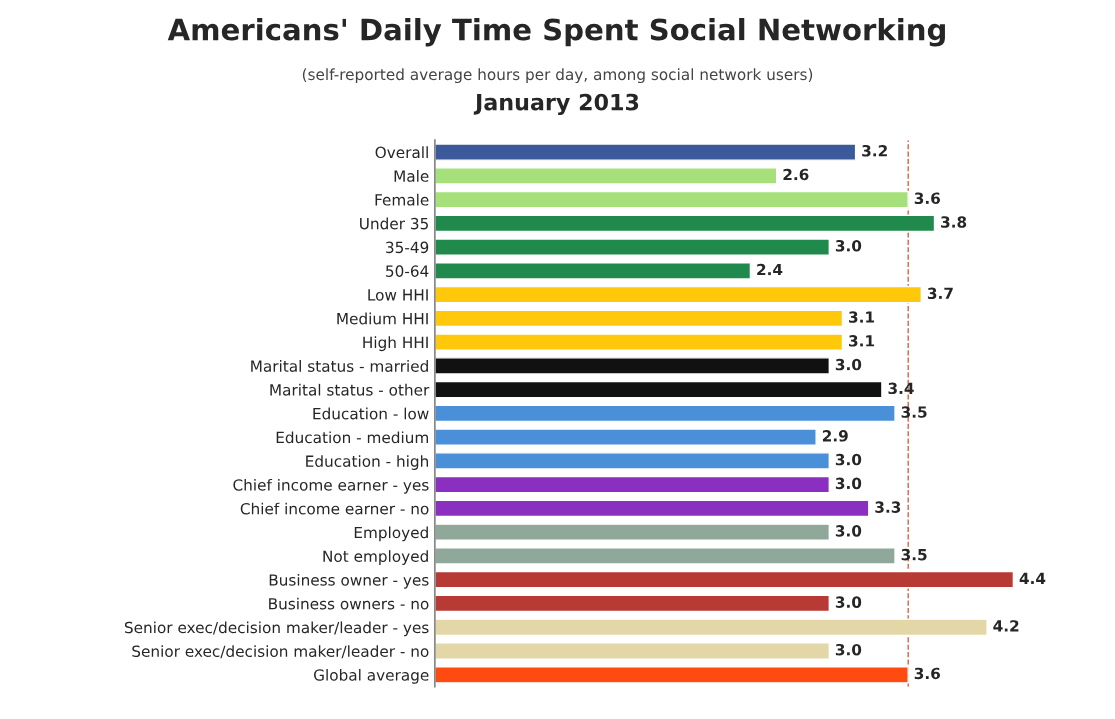 This screenshot has height=719, width=1115. I want to click on y-tick-label: Business owner - yes, so click(349, 581).